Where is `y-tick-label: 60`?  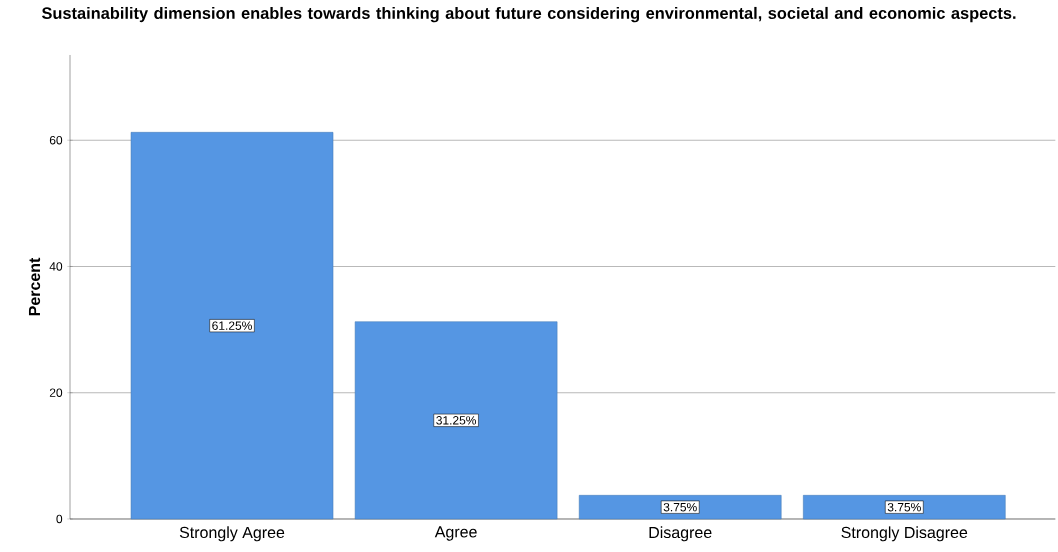
y-tick-label: 60 is located at coordinates (56, 140).